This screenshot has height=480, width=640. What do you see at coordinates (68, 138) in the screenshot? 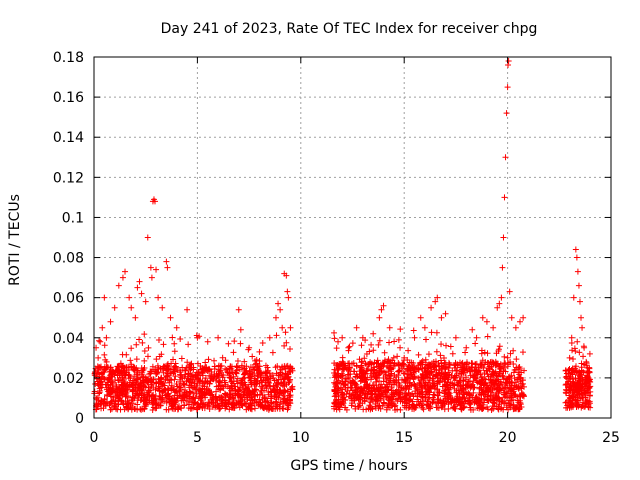
I see `y-tick-label: 0.14` at bounding box center [68, 138].